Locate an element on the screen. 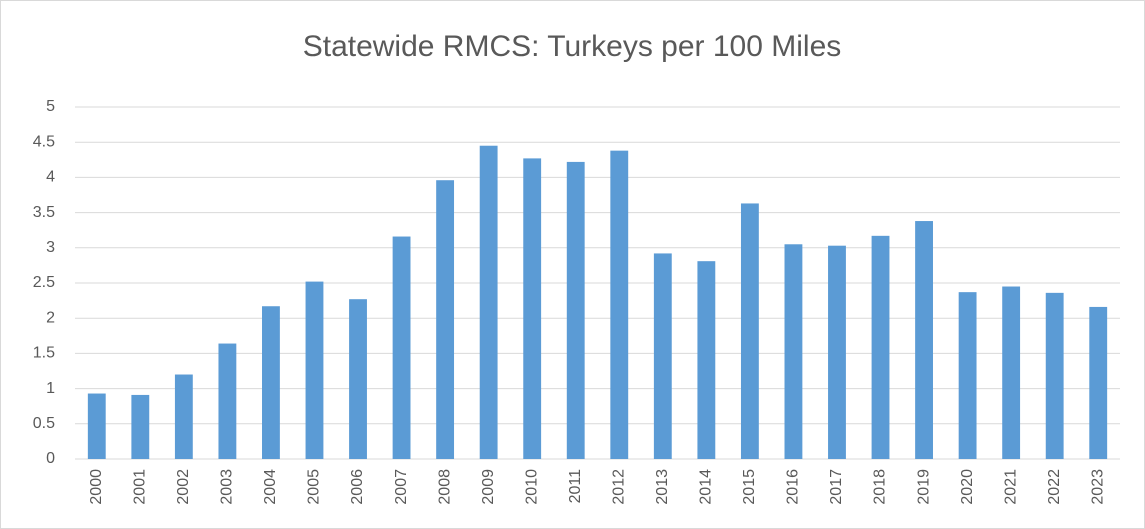 Image resolution: width=1145 pixels, height=529 pixels. x-tick-label: 2021 is located at coordinates (1010, 487).